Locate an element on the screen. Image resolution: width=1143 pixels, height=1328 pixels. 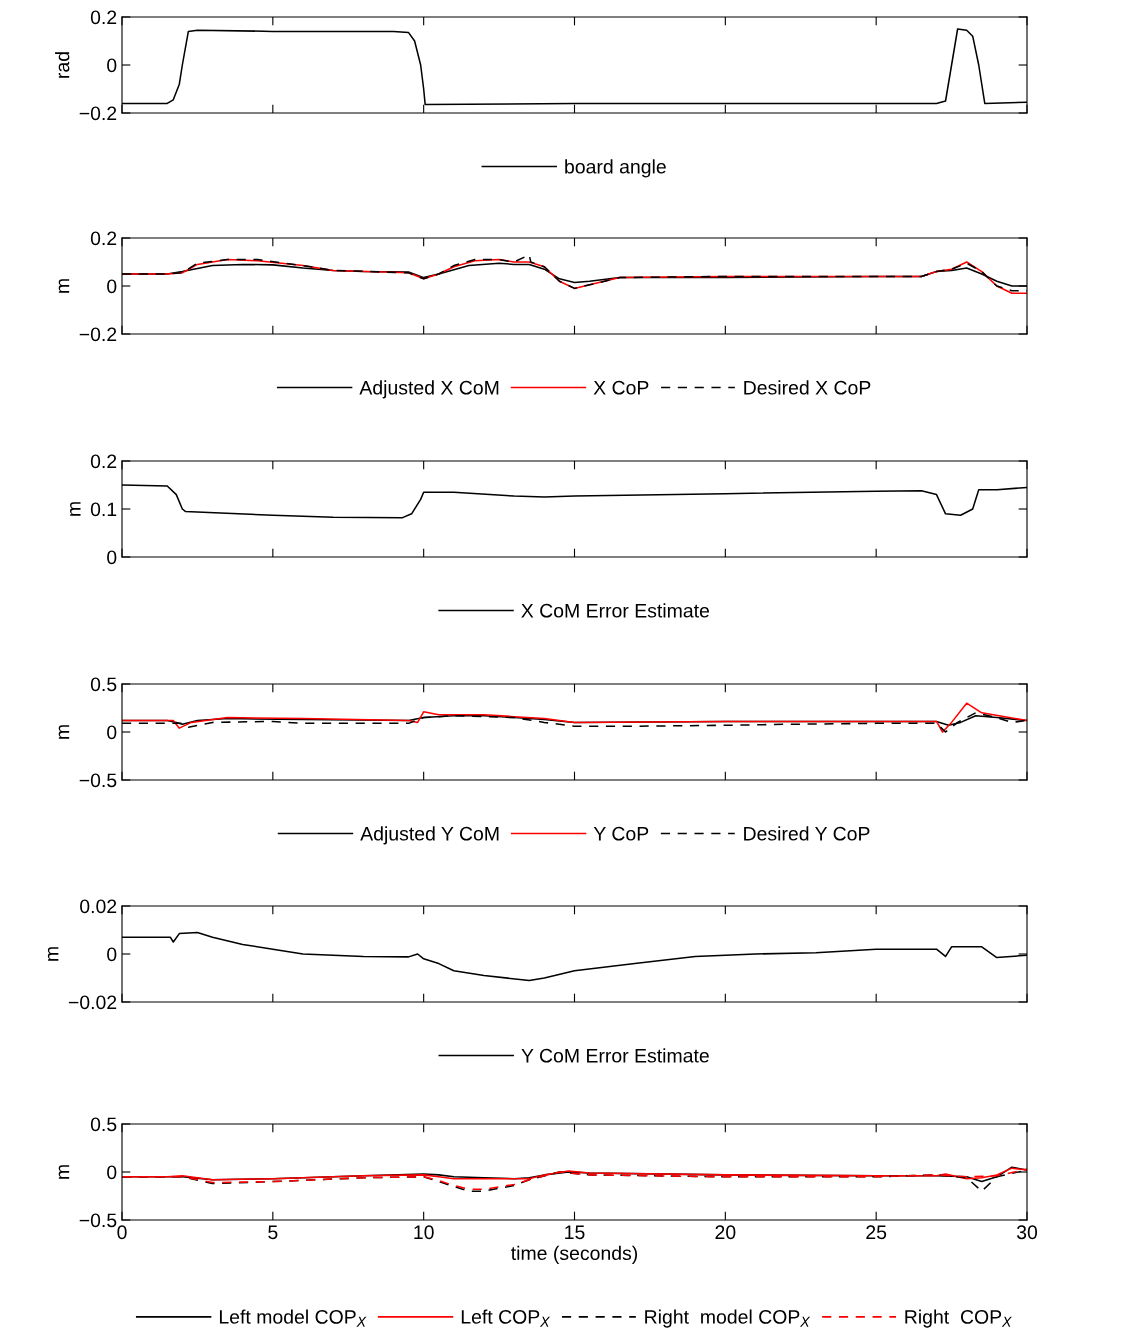
legend-label: Desired X CoP is located at coordinates (807, 387).